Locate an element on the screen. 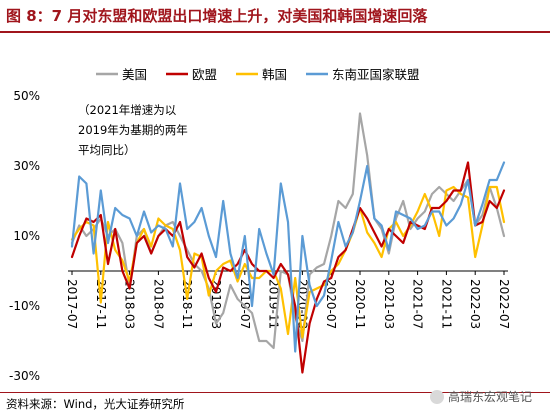  x-tick-label: 2020-11 is located at coordinates (360, 304).